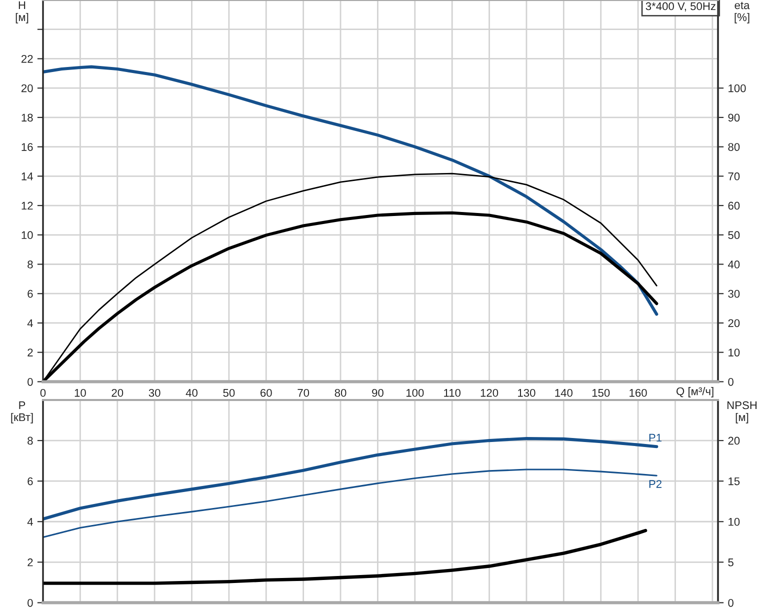  Describe the element at coordinates (742, 412) in the screenshot. I see `y2-axis-title: NPSH [м]` at that location.